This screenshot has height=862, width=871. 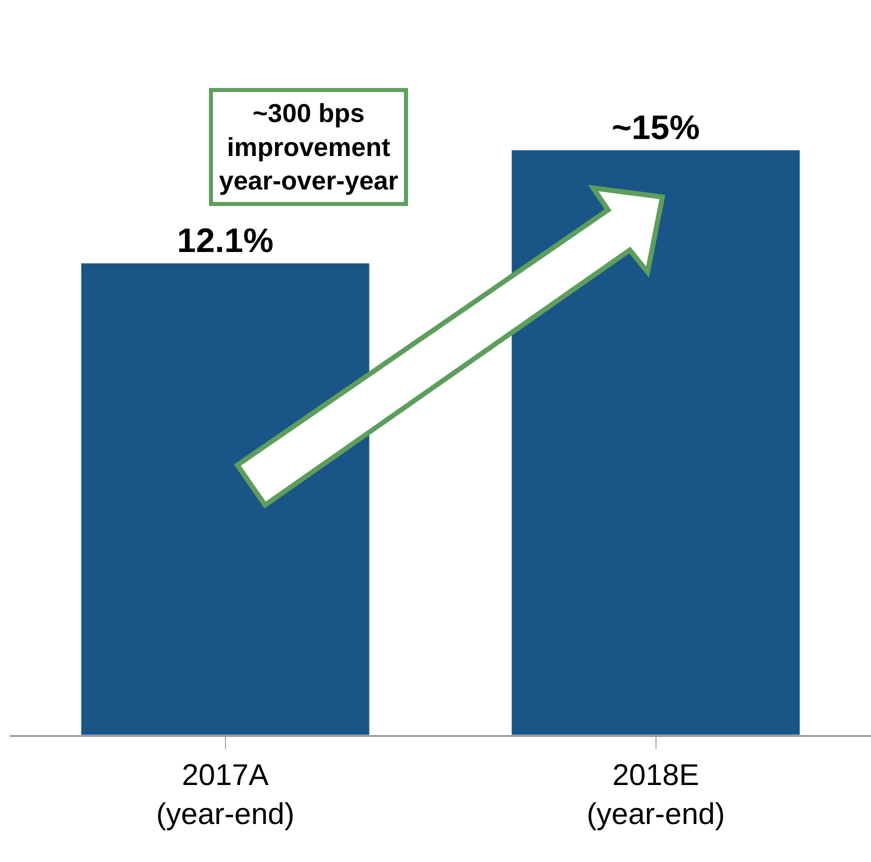 I want to click on data-label: 12.1%, so click(x=225, y=241).